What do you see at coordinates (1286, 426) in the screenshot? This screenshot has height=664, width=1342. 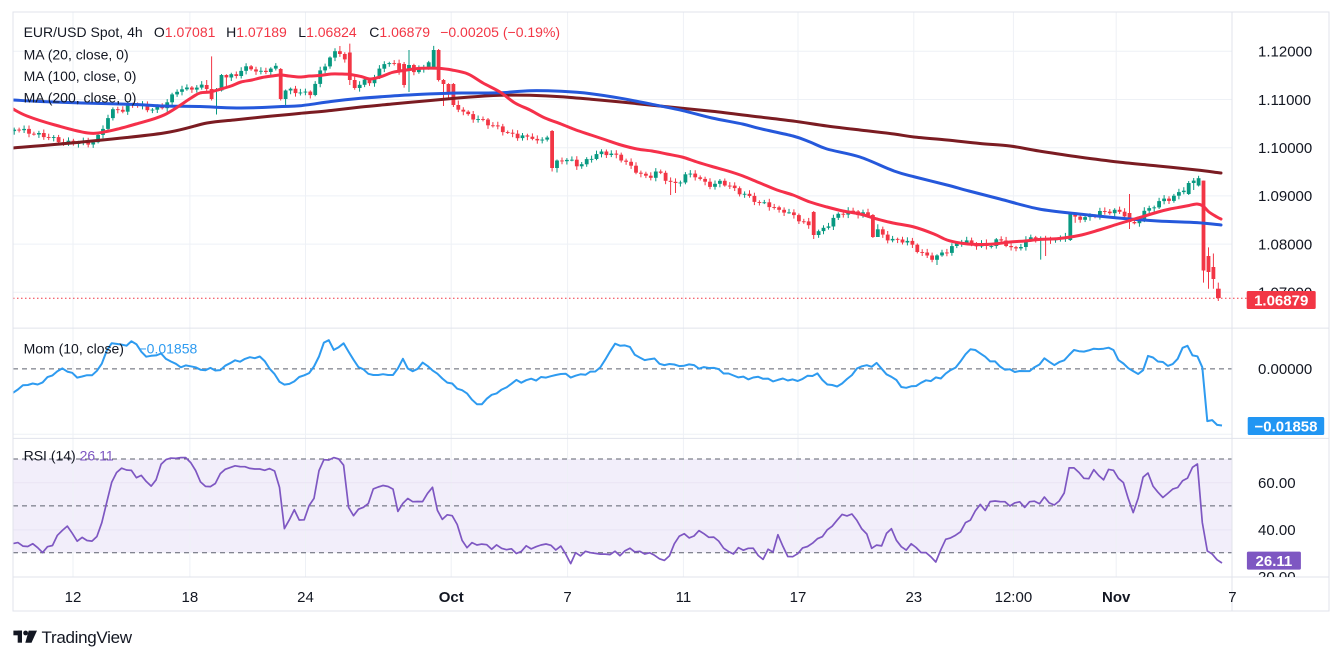 I see `svg-text: −0.01858` at bounding box center [1286, 426].